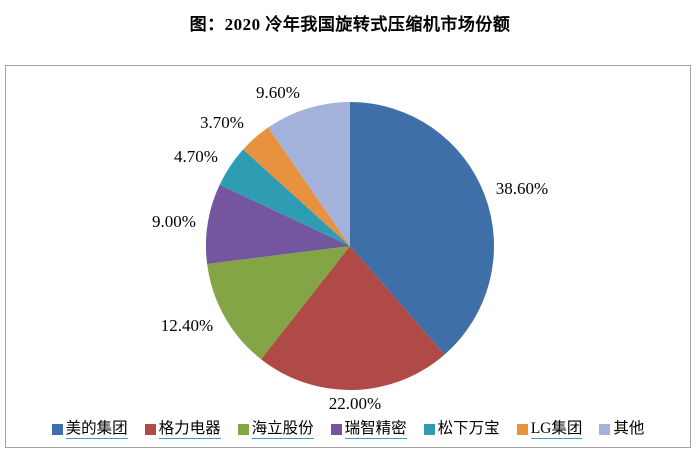 The image size is (700, 454). I want to click on legend-label-highly: 海立股份, so click(282, 429).